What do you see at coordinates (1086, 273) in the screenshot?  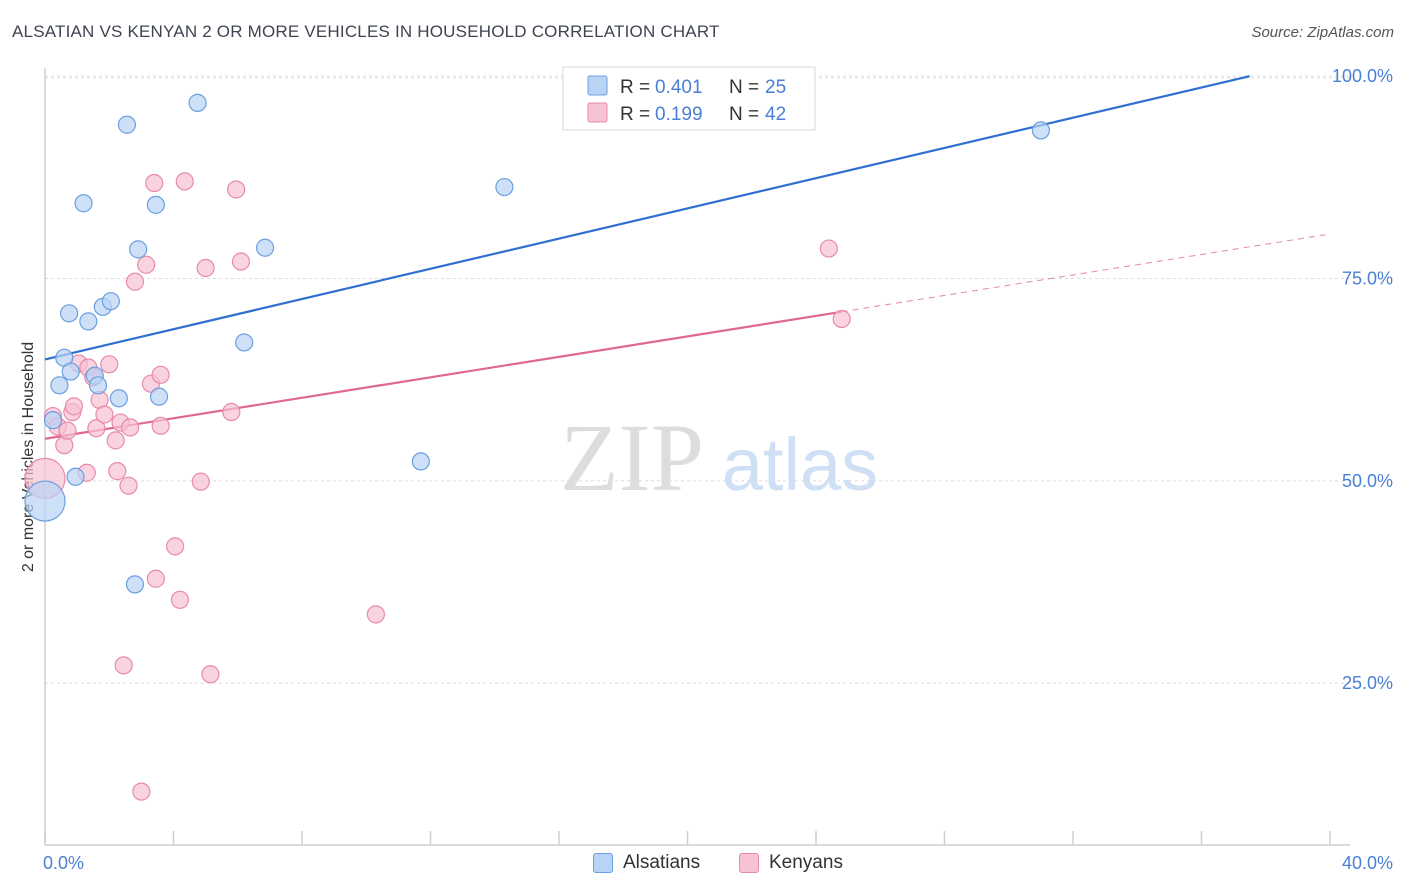 I see `trend-line-extension-kenyans` at bounding box center [1086, 273].